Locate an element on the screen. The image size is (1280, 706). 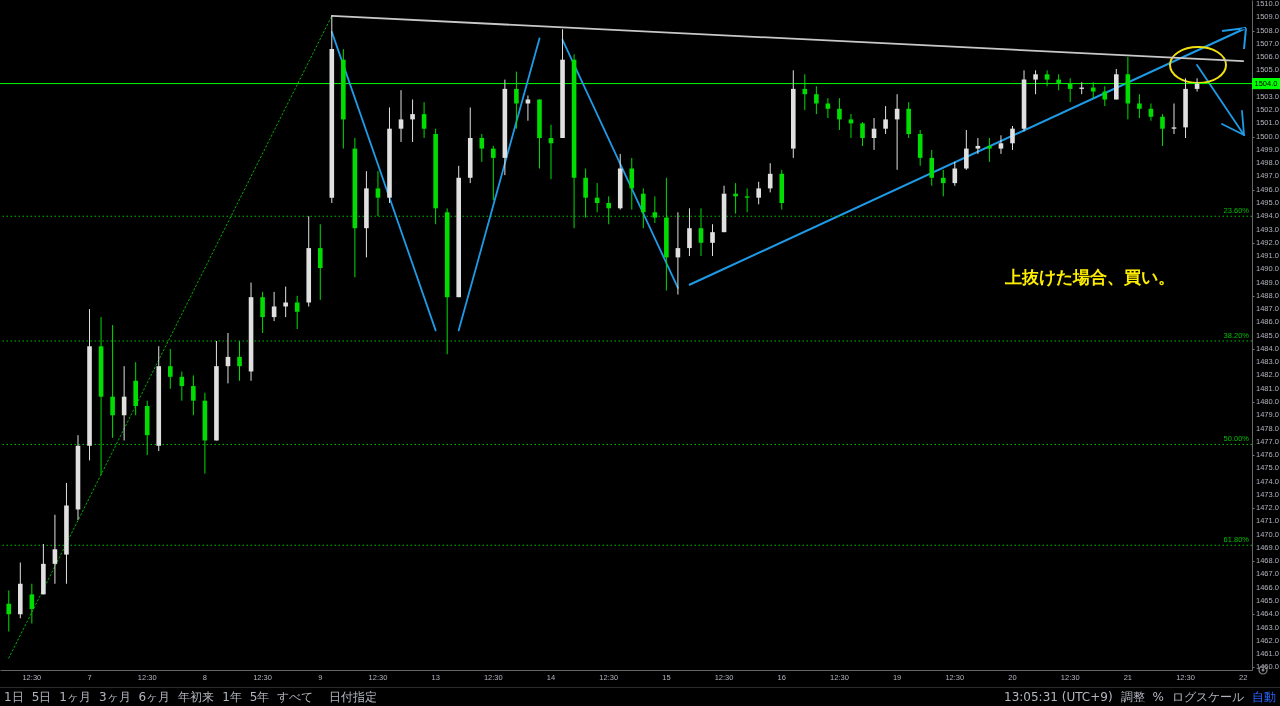
text: 5年 is located at coordinates (259, 697).